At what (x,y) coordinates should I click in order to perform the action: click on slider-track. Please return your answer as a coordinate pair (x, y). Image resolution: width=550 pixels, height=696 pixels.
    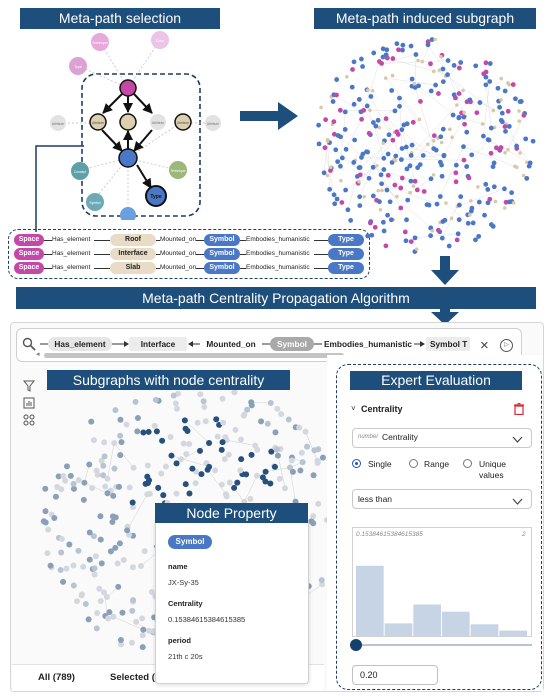
    Looking at the image, I should click on (444, 645).